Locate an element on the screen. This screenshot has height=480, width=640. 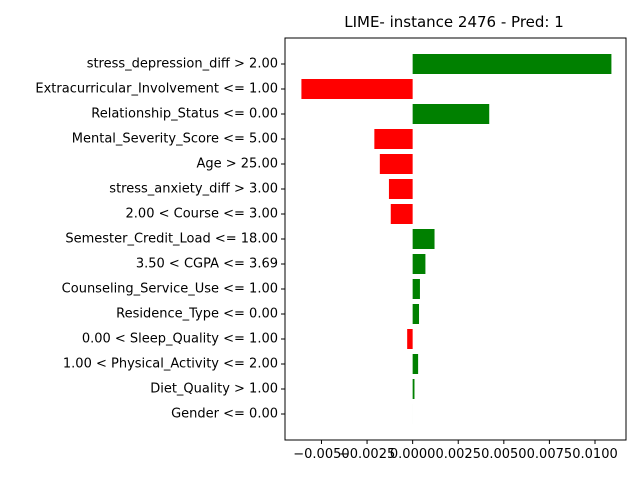
y-tick-label: 3.50 < CGPA <= 3.69 is located at coordinates (207, 264).